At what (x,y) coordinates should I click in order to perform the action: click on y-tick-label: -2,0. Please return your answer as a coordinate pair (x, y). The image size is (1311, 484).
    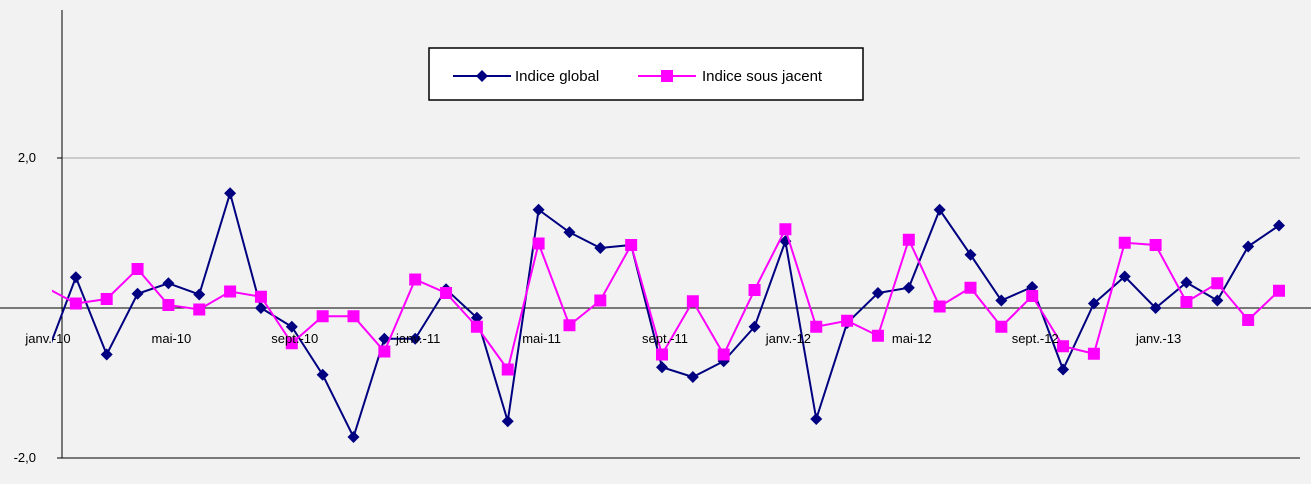
    Looking at the image, I should click on (25, 457).